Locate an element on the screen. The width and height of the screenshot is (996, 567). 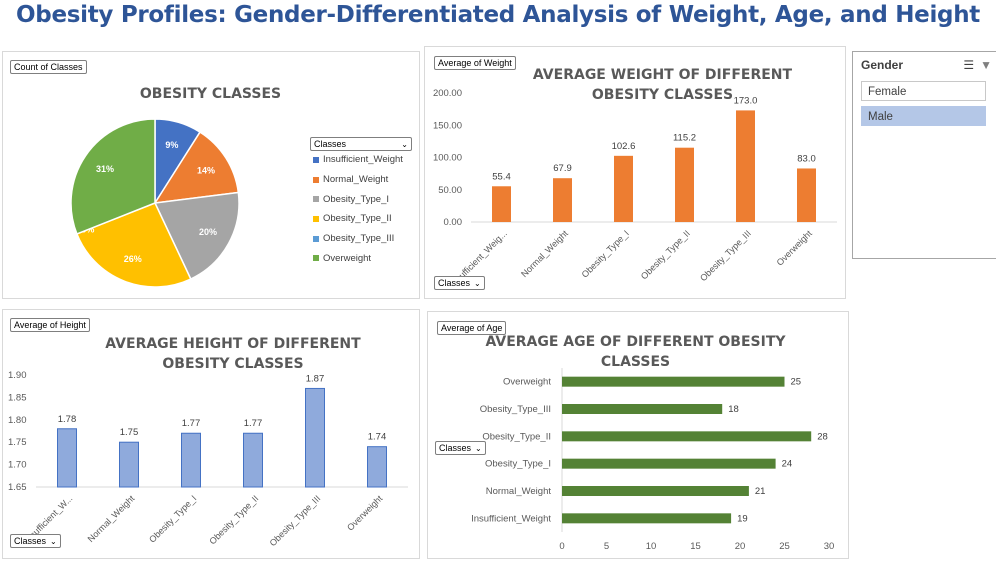
data-label-obesity-type-ii: 115.2 is located at coordinates (684, 138).